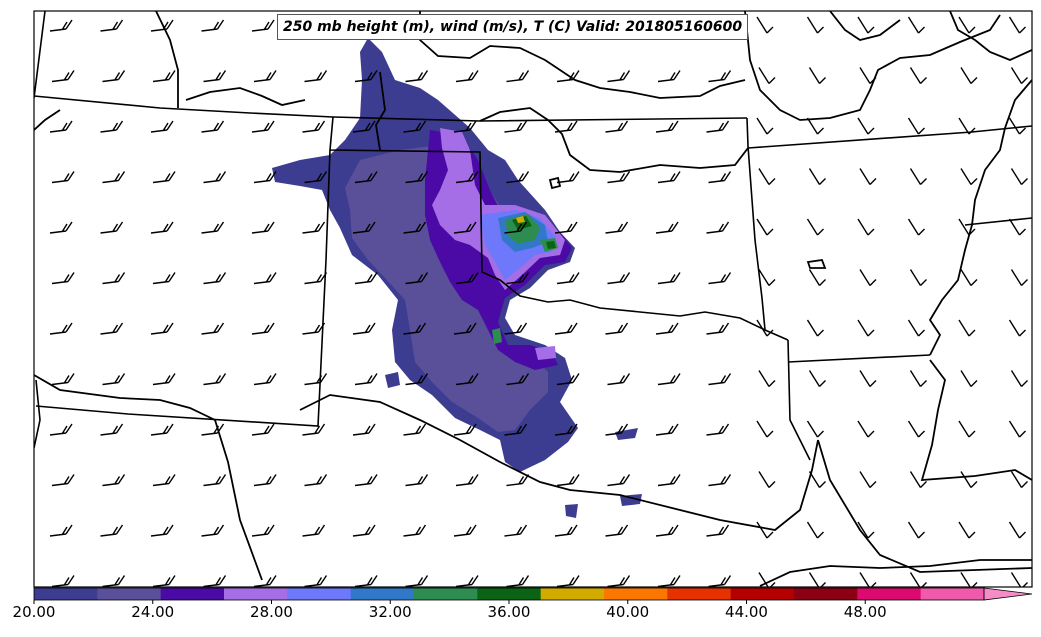 The width and height of the screenshot is (1041, 637). What do you see at coordinates (271, 612) in the screenshot?
I see `colorbar-tick-label: 28.00` at bounding box center [271, 612].